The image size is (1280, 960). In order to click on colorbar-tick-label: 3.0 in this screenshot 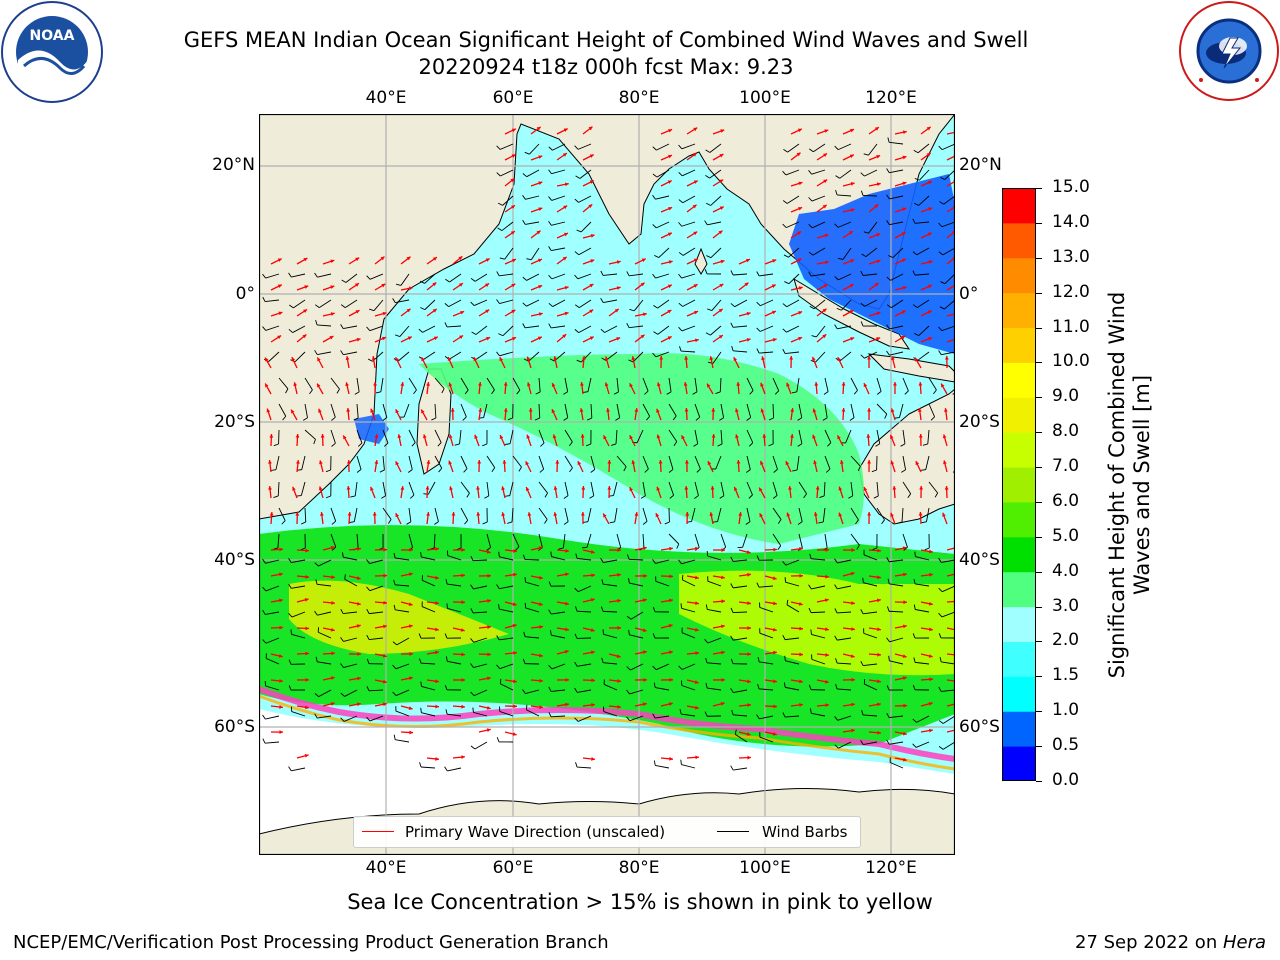, I will do `click(1066, 605)`.